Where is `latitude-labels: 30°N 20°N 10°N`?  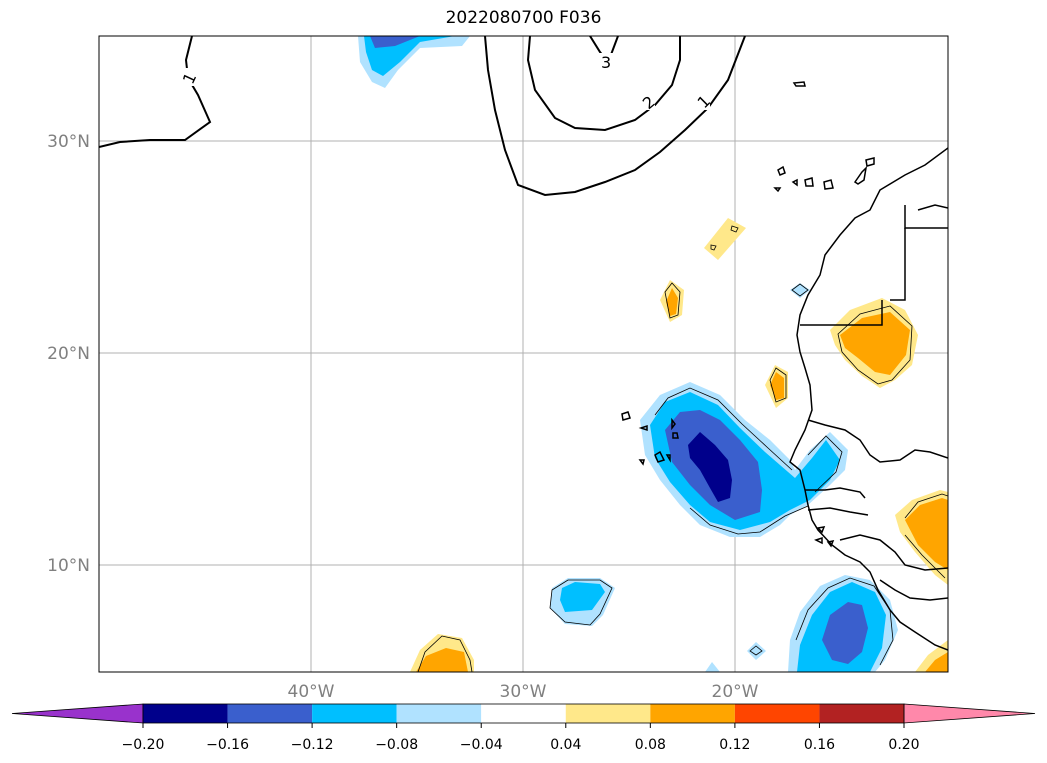
latitude-labels: 30°N 20°N 10°N is located at coordinates (68, 354).